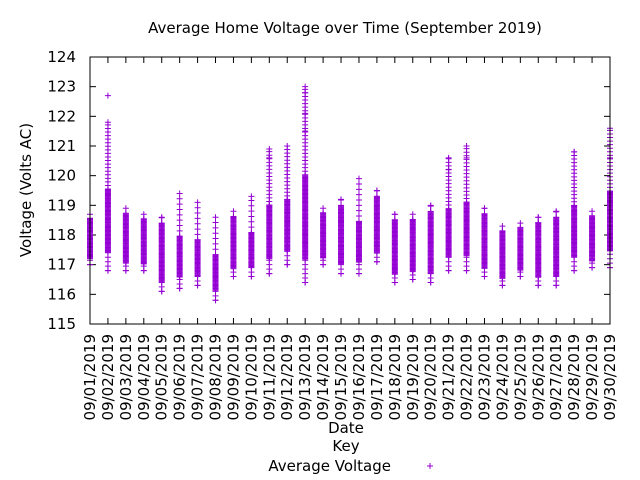  Describe the element at coordinates (574, 377) in the screenshot. I see `x-tick-label: 09/28/2019` at that location.